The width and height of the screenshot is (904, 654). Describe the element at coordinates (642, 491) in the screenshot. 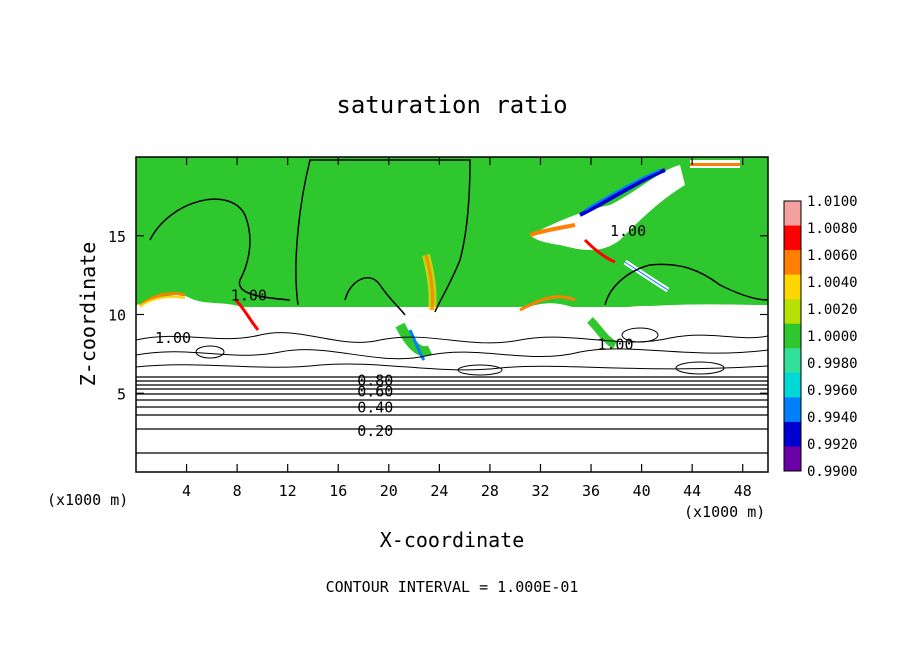

I see `x-tick-label: 40` at that location.